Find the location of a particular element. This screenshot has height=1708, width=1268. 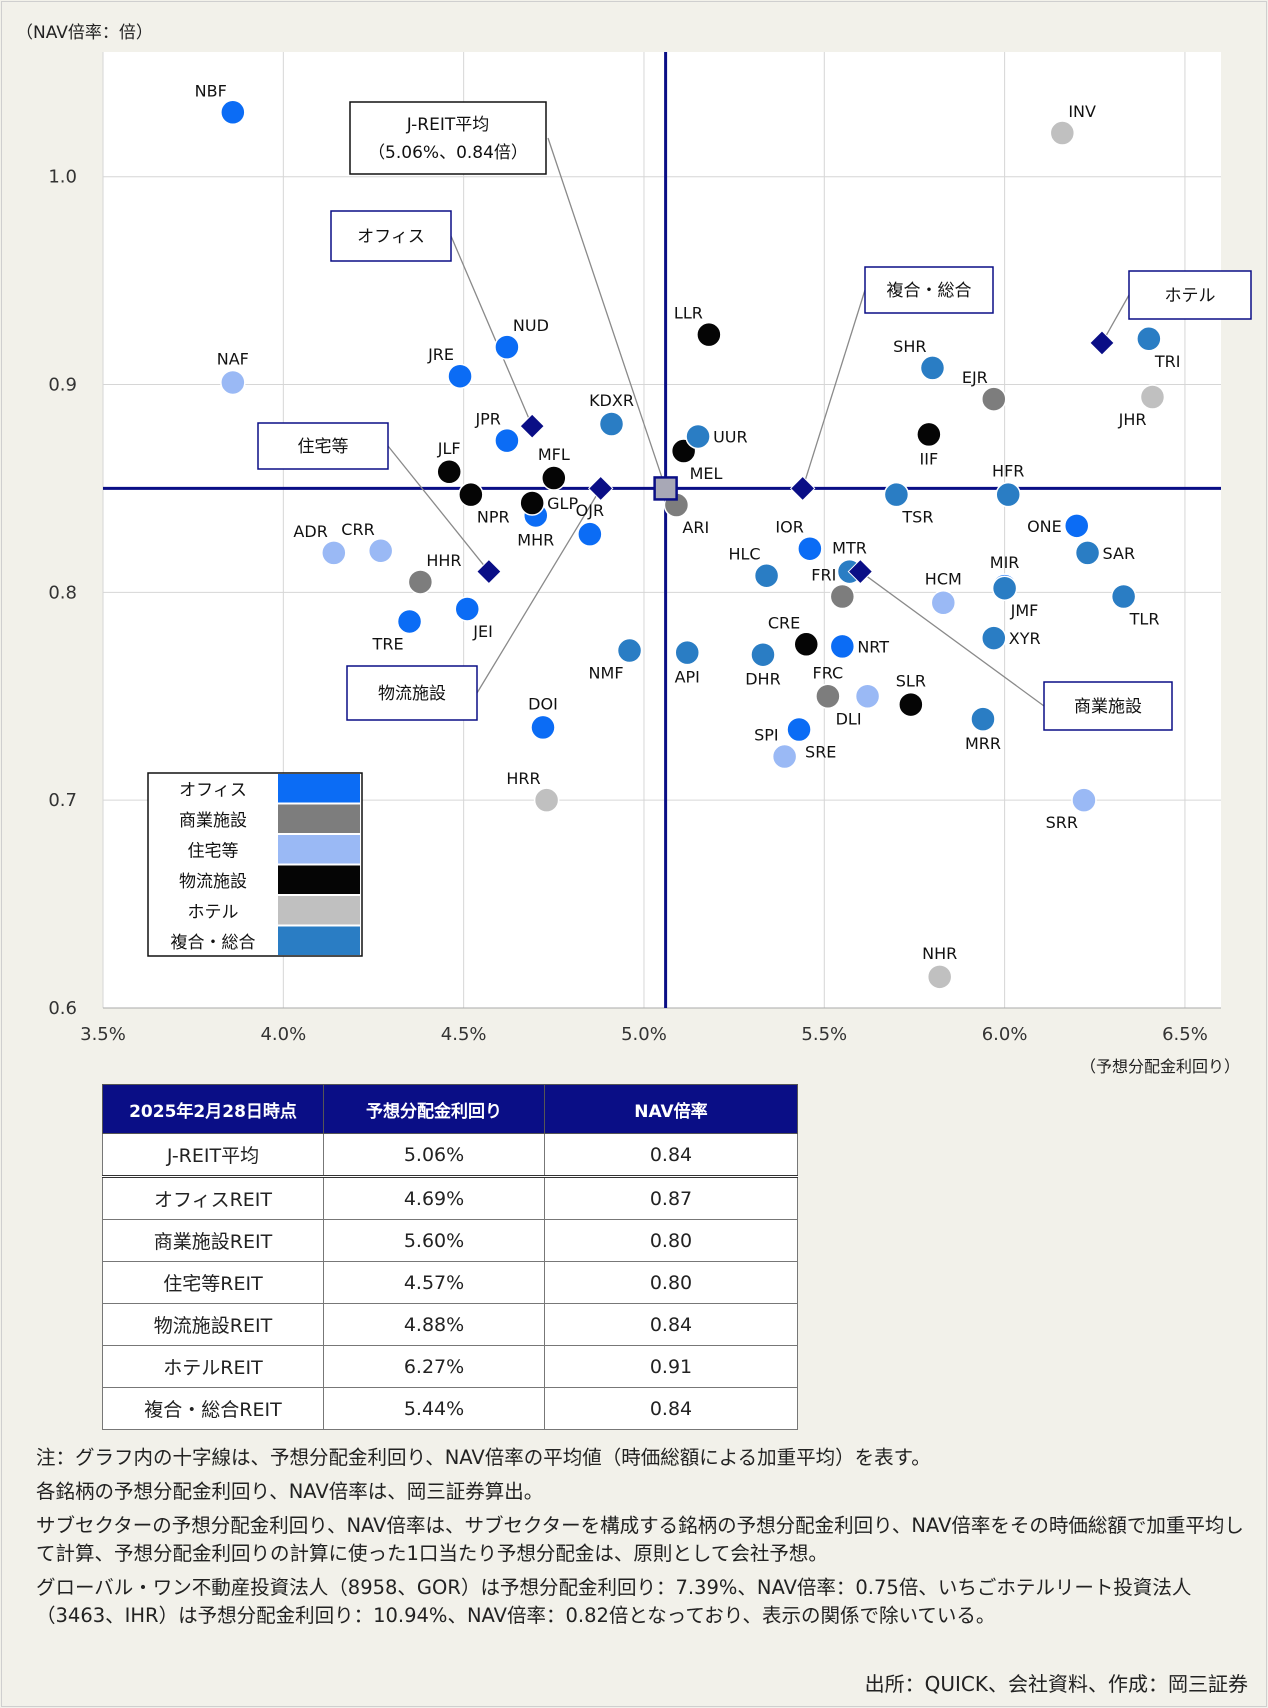

point-label: LLR is located at coordinates (688, 313).